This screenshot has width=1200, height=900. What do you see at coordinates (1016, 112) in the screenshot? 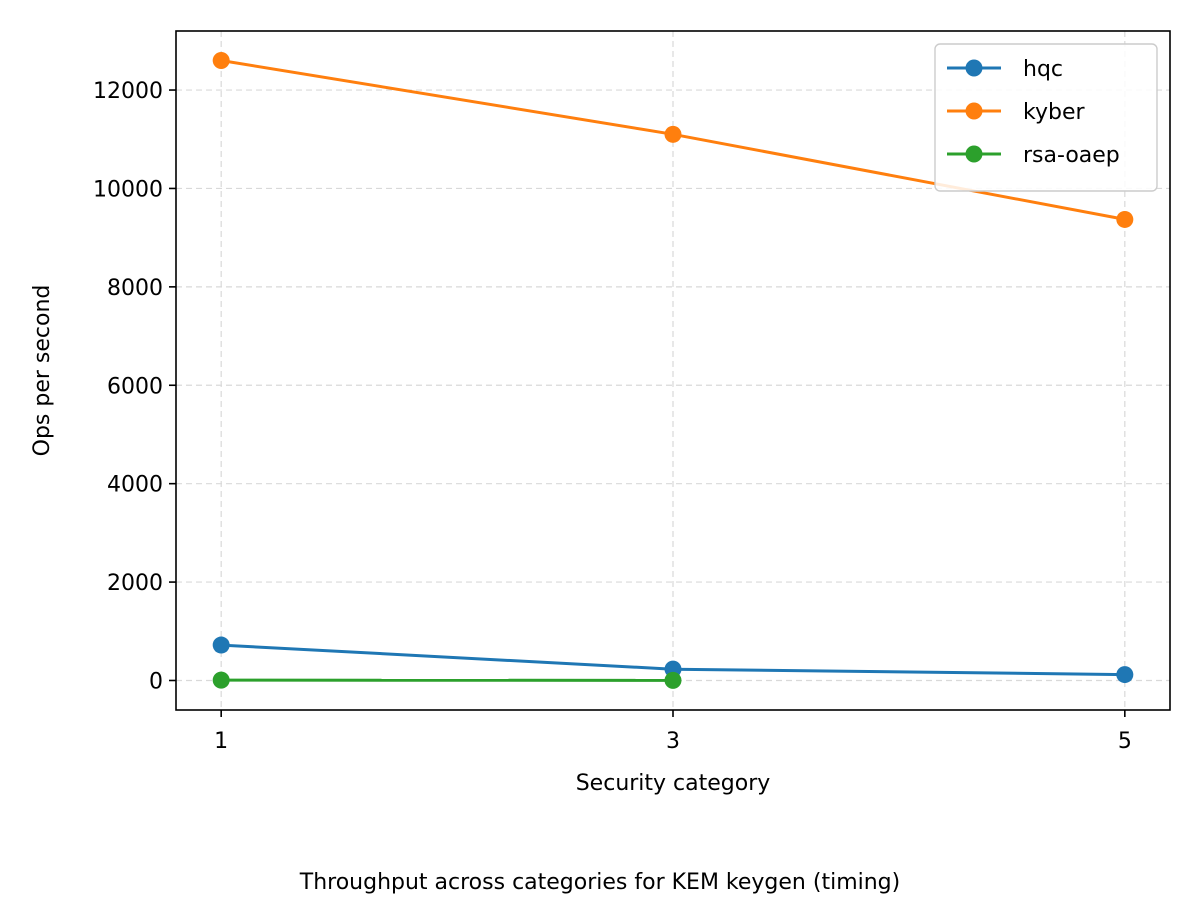
I see `legend-item-kyber: kyber` at bounding box center [1016, 112].